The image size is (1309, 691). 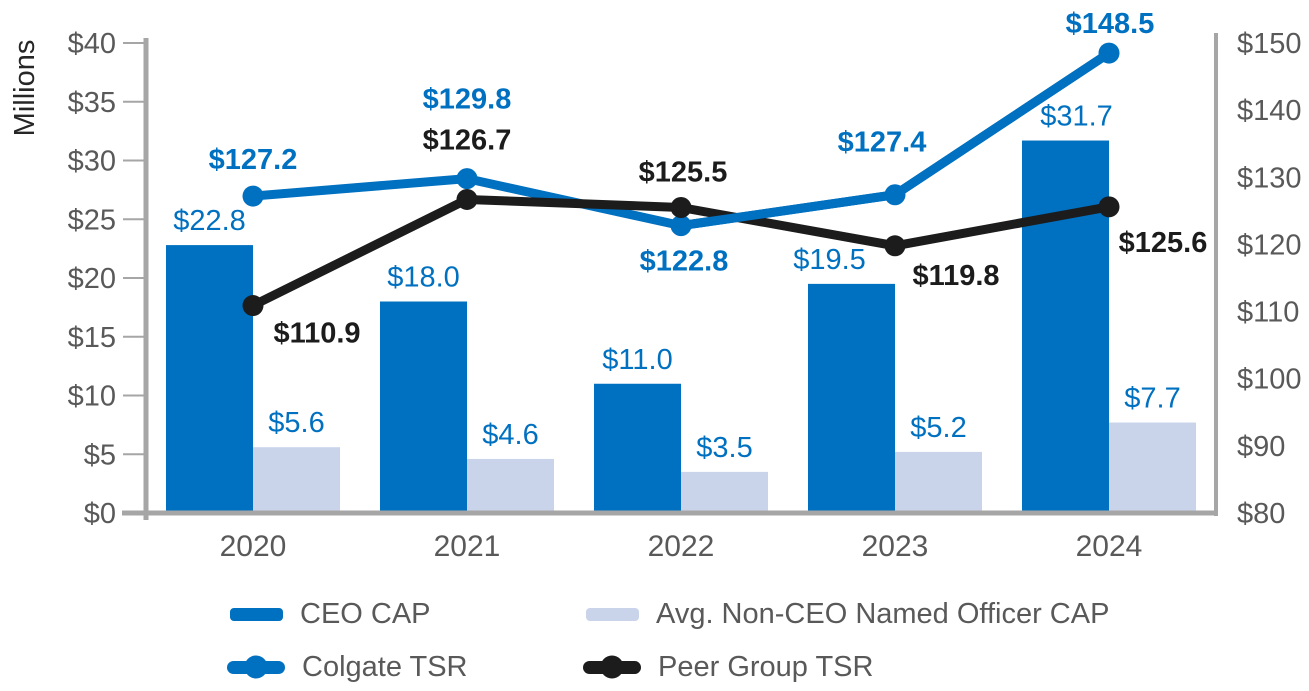 I want to click on left-axis-tick-label: $15, so click(x=92, y=338).